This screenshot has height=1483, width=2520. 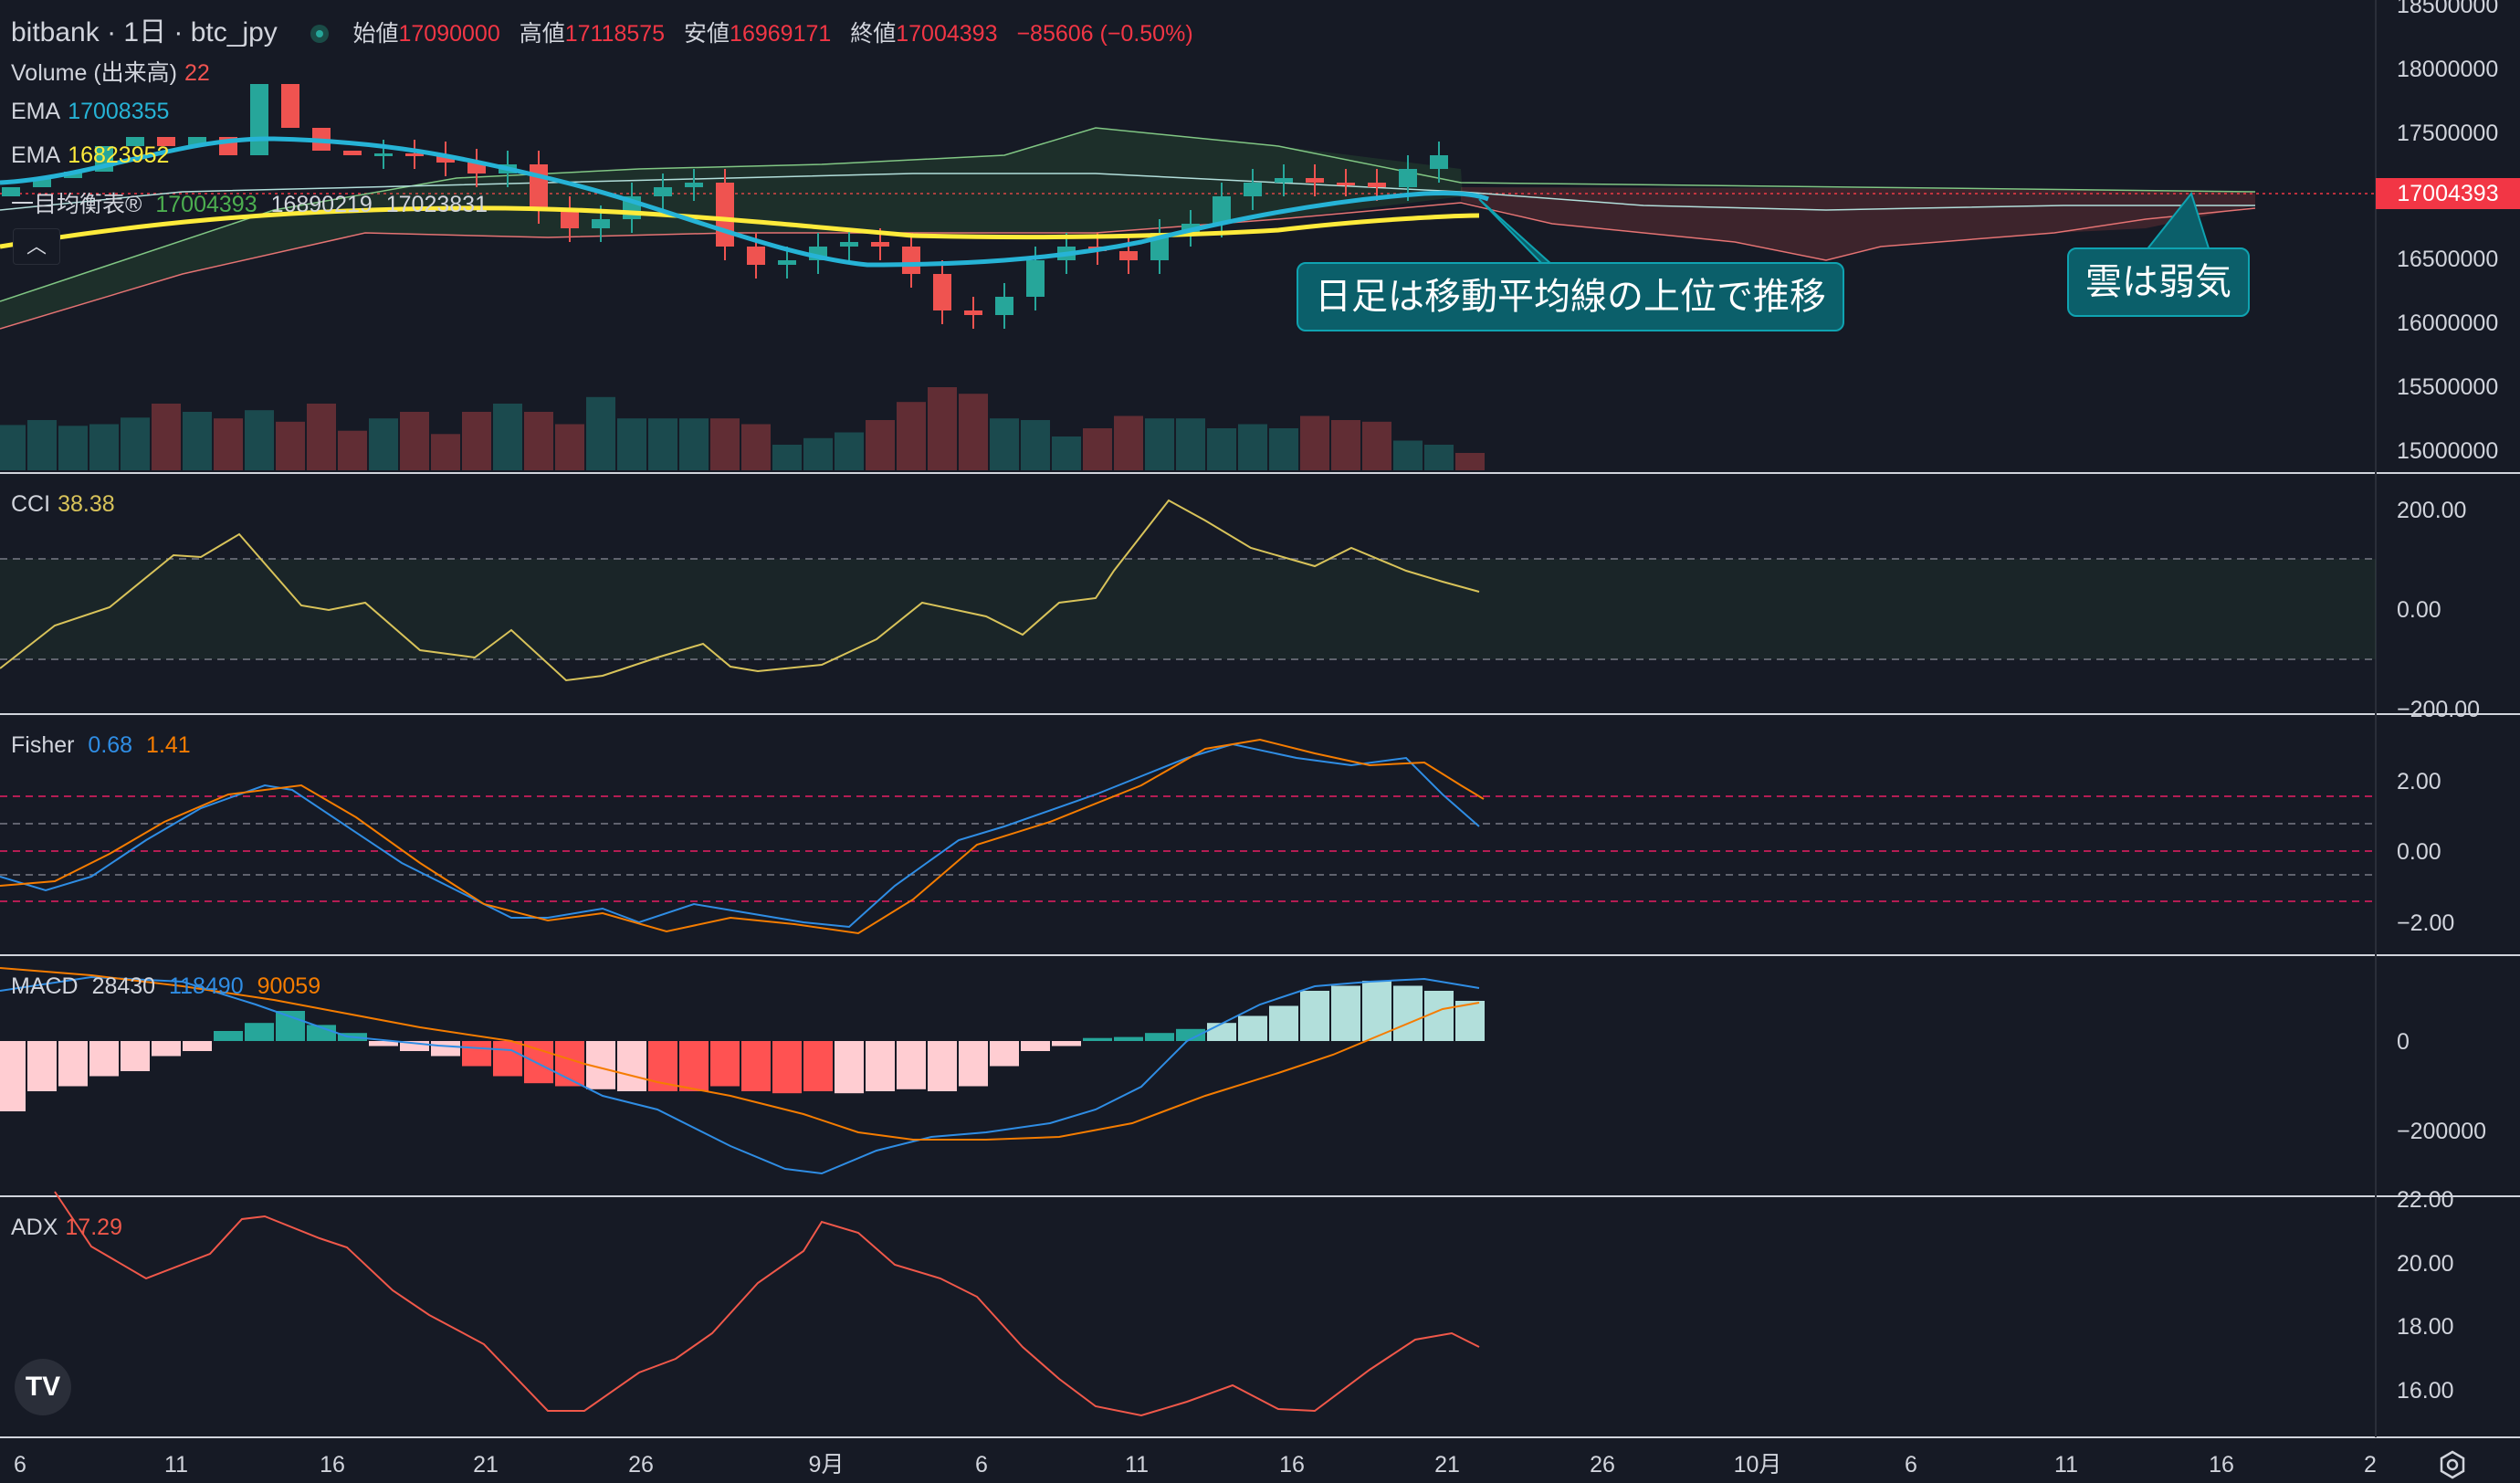 I want to click on symbol-title: bitbank · 1日 · btc_jpy, so click(x=145, y=32).